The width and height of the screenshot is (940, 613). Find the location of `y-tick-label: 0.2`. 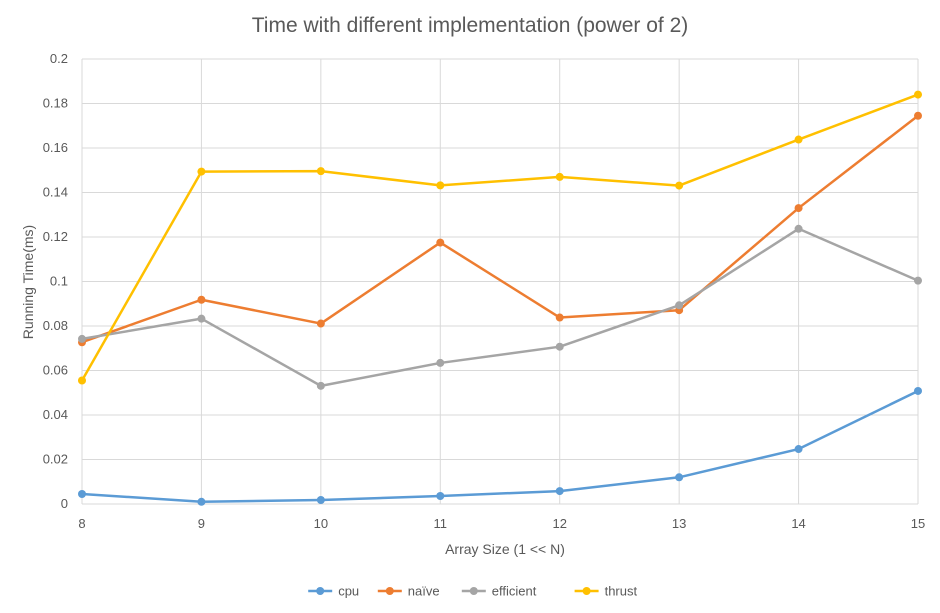

y-tick-label: 0.2 is located at coordinates (59, 58).